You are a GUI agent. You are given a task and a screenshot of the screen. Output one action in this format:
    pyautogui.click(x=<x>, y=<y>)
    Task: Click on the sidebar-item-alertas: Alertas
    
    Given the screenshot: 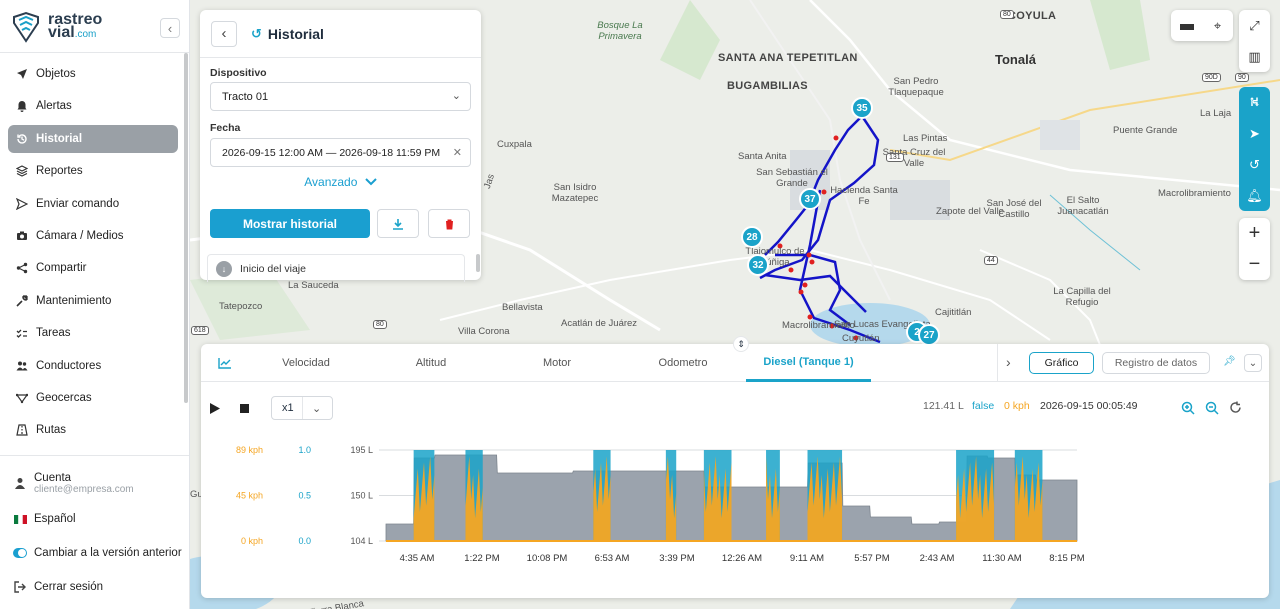 What is the action you would take?
    pyautogui.click(x=93, y=106)
    